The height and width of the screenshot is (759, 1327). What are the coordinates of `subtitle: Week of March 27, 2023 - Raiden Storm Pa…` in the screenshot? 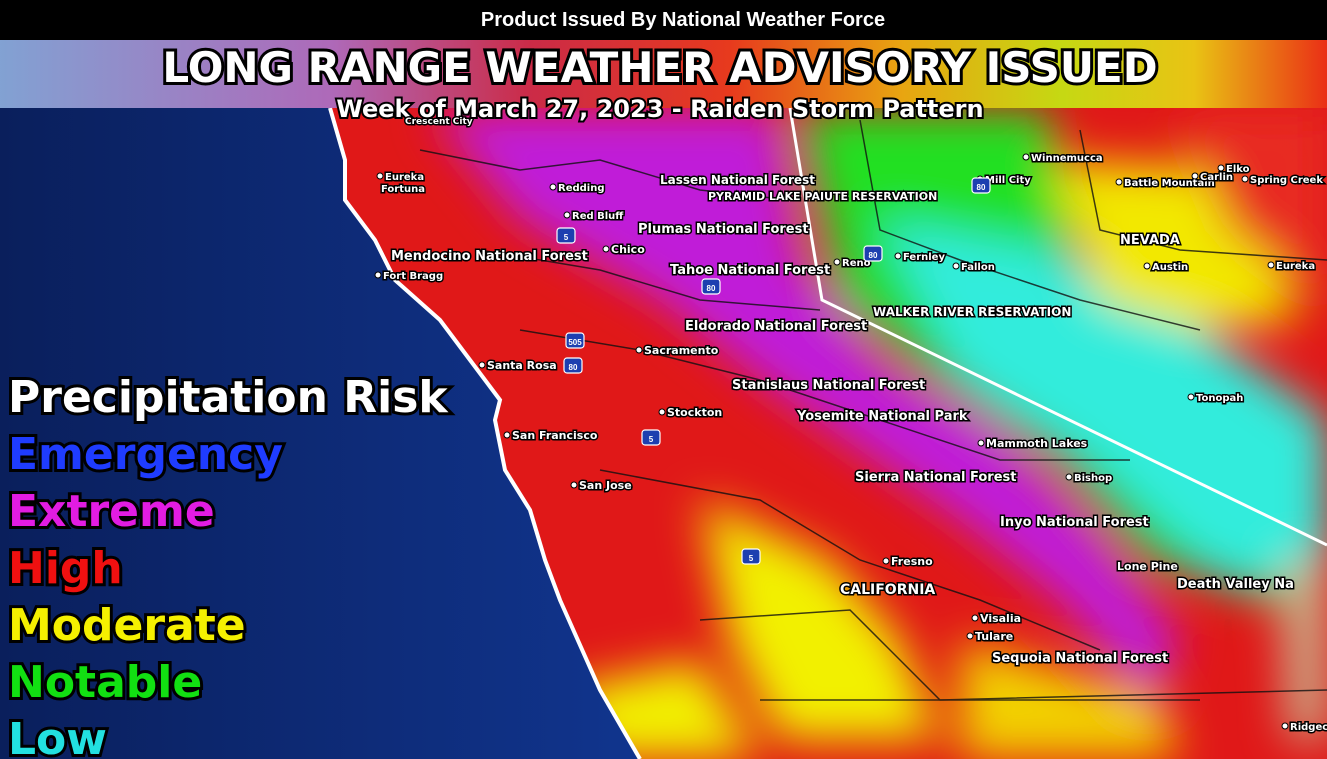 It's located at (659, 109).